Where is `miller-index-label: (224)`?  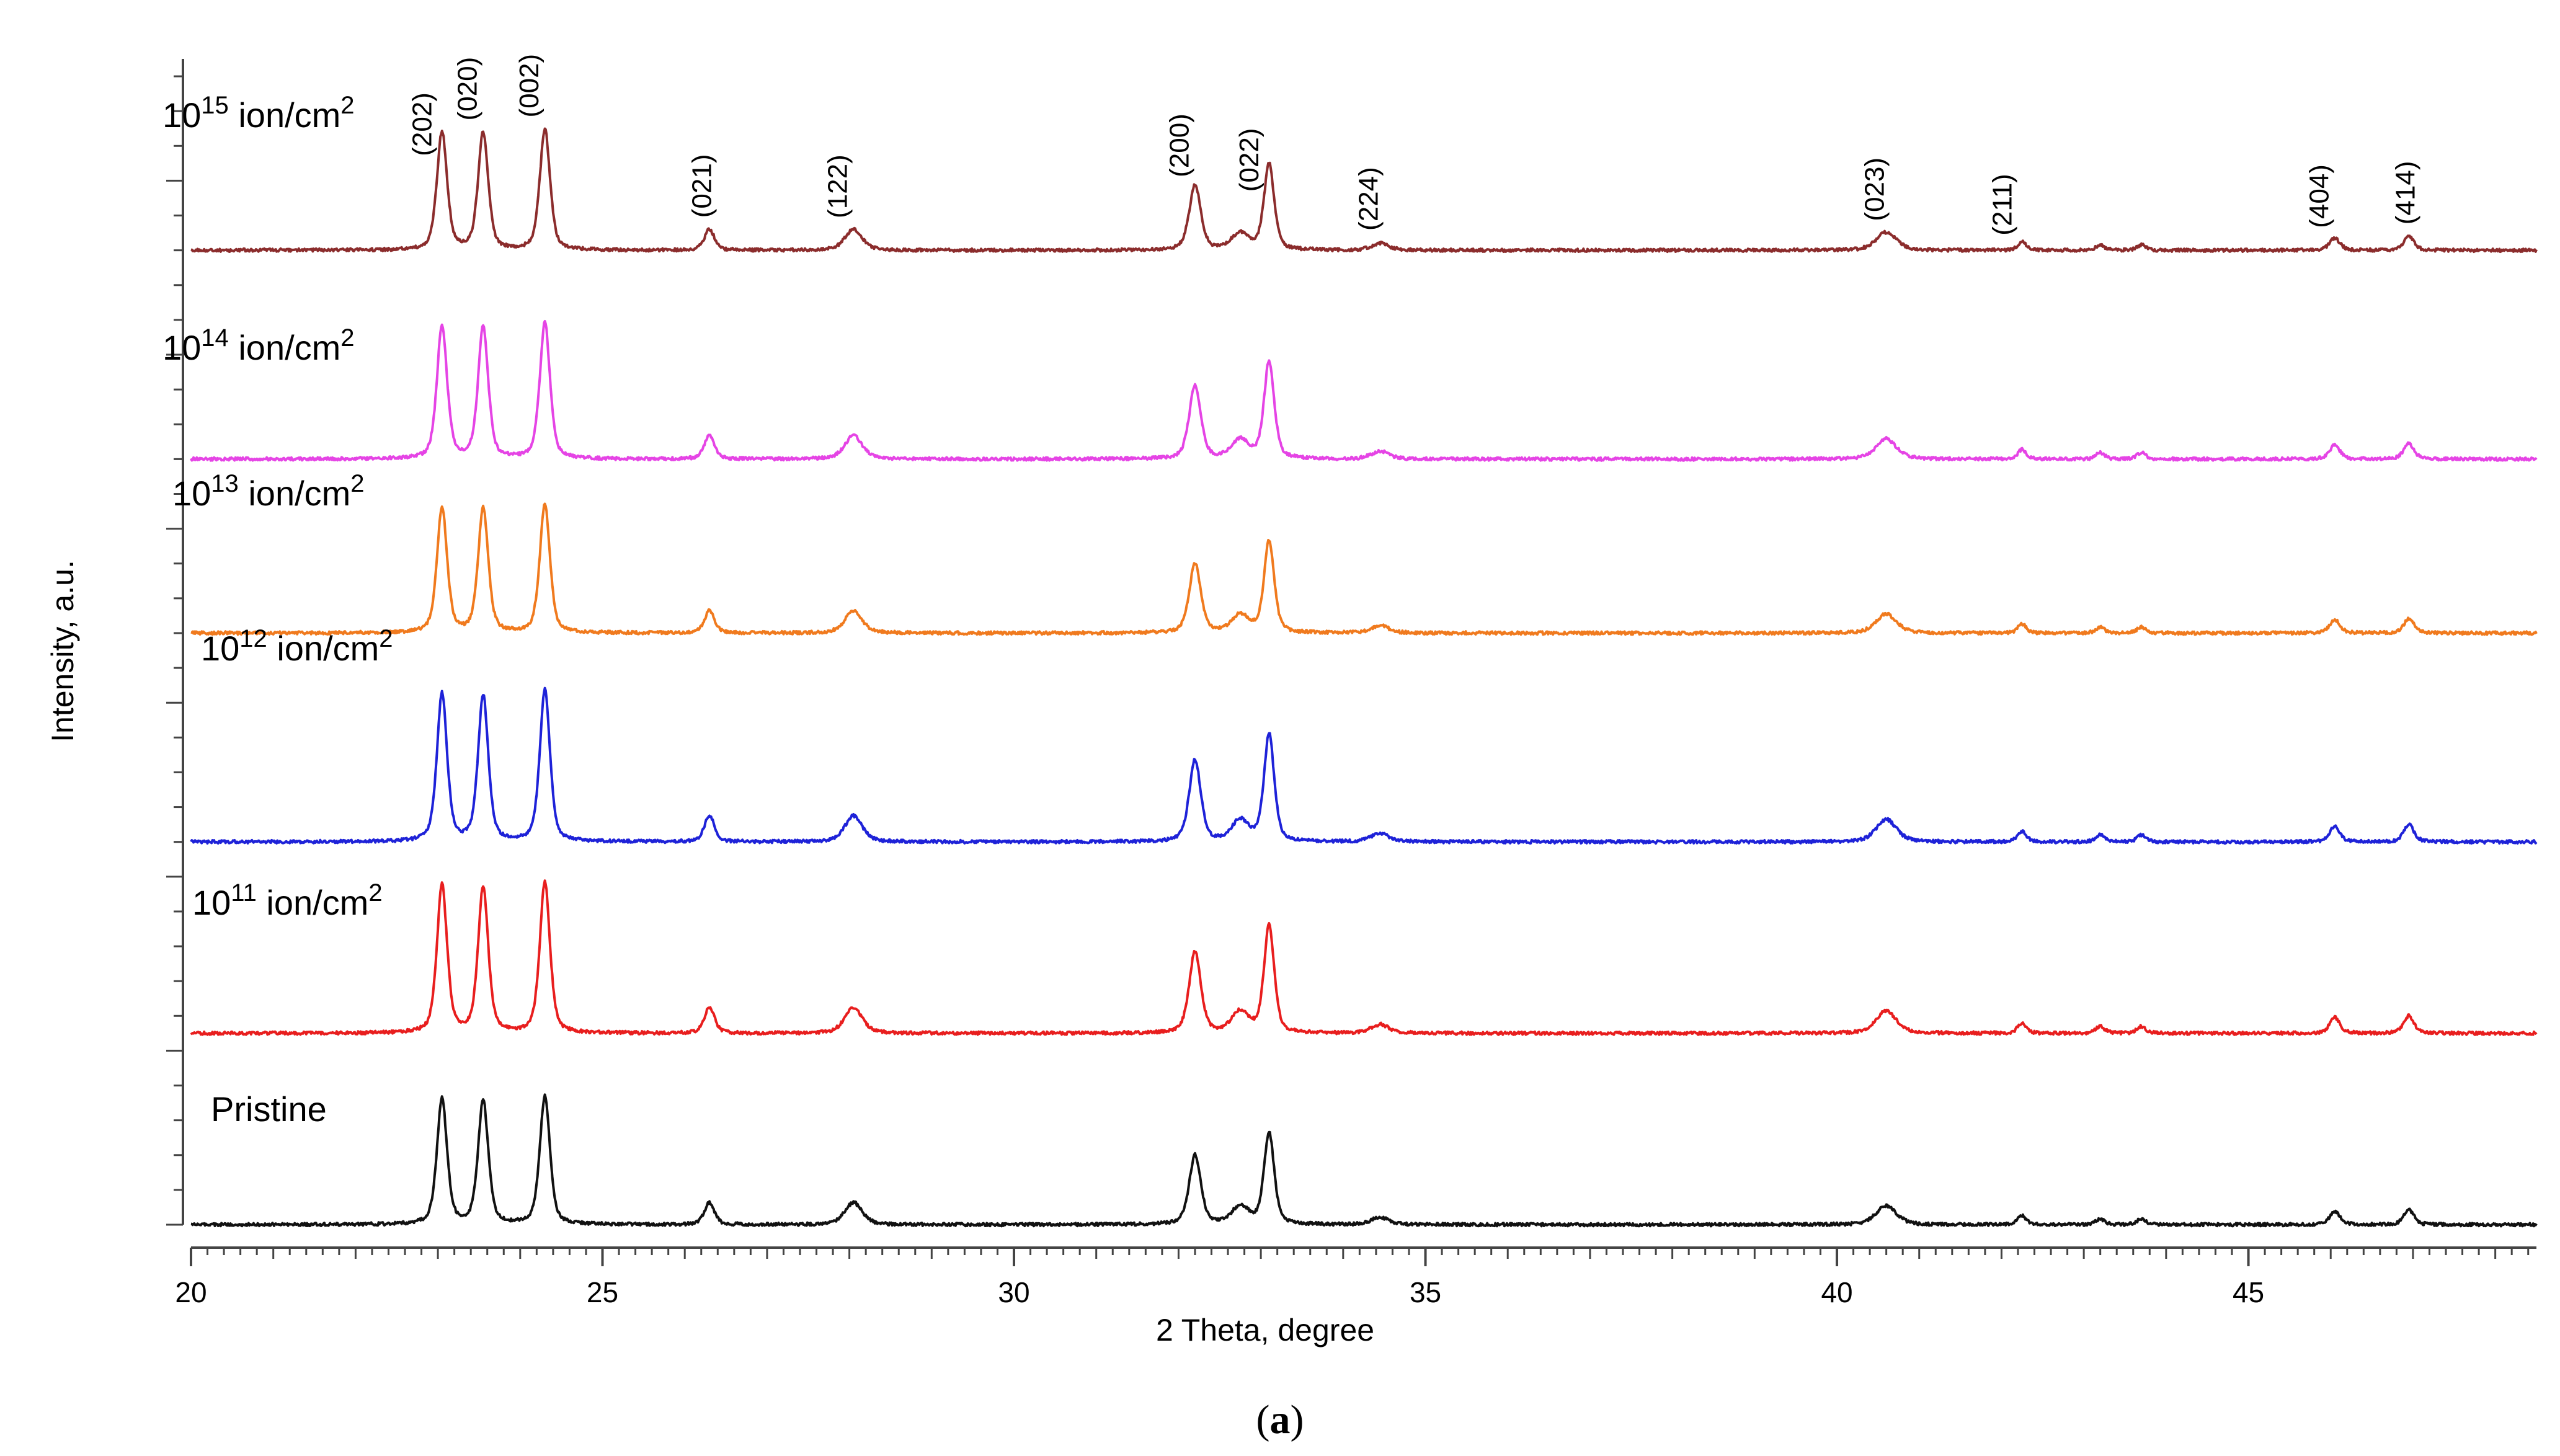 miller-index-label: (224) is located at coordinates (1369, 199).